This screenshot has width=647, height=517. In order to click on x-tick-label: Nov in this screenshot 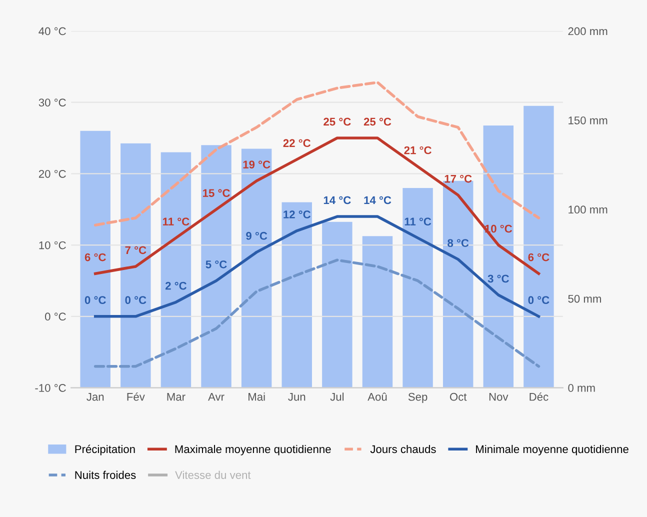, I will do `click(498, 397)`.